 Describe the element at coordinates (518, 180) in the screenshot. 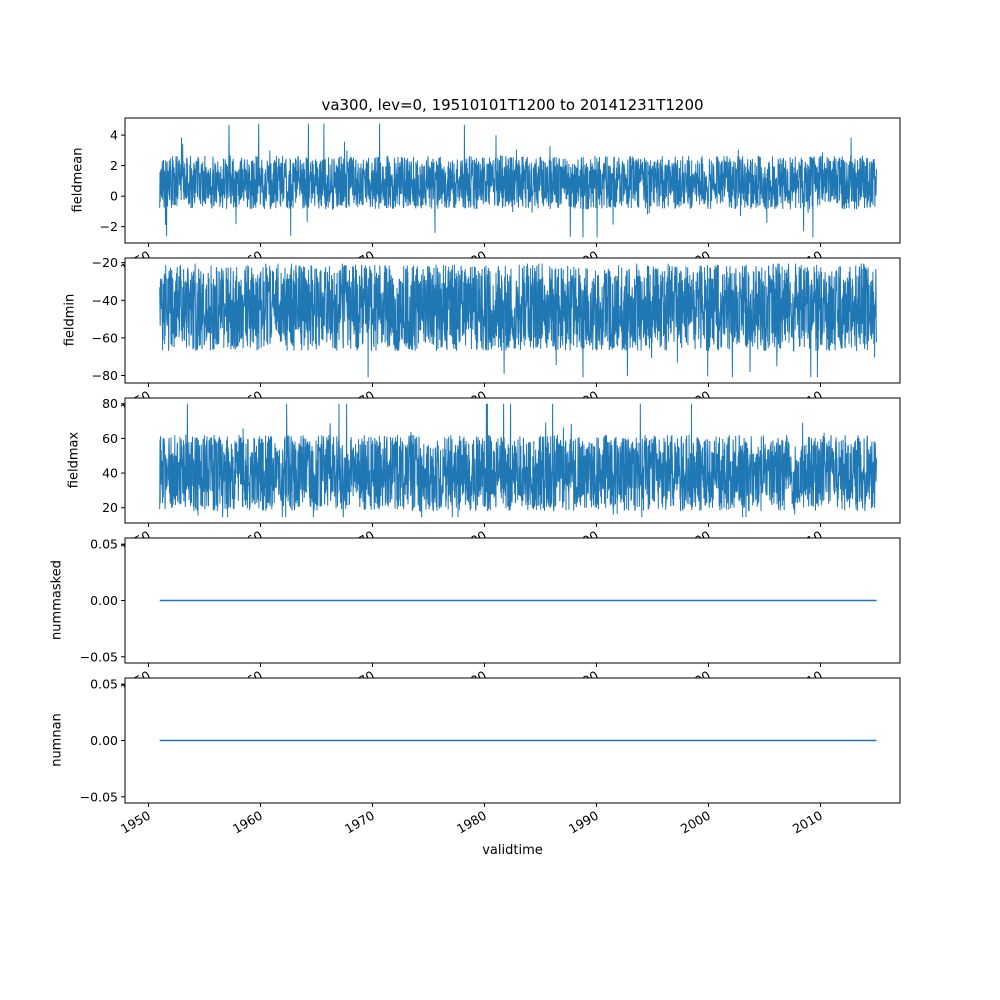

I see `series-line-fieldmean` at that location.